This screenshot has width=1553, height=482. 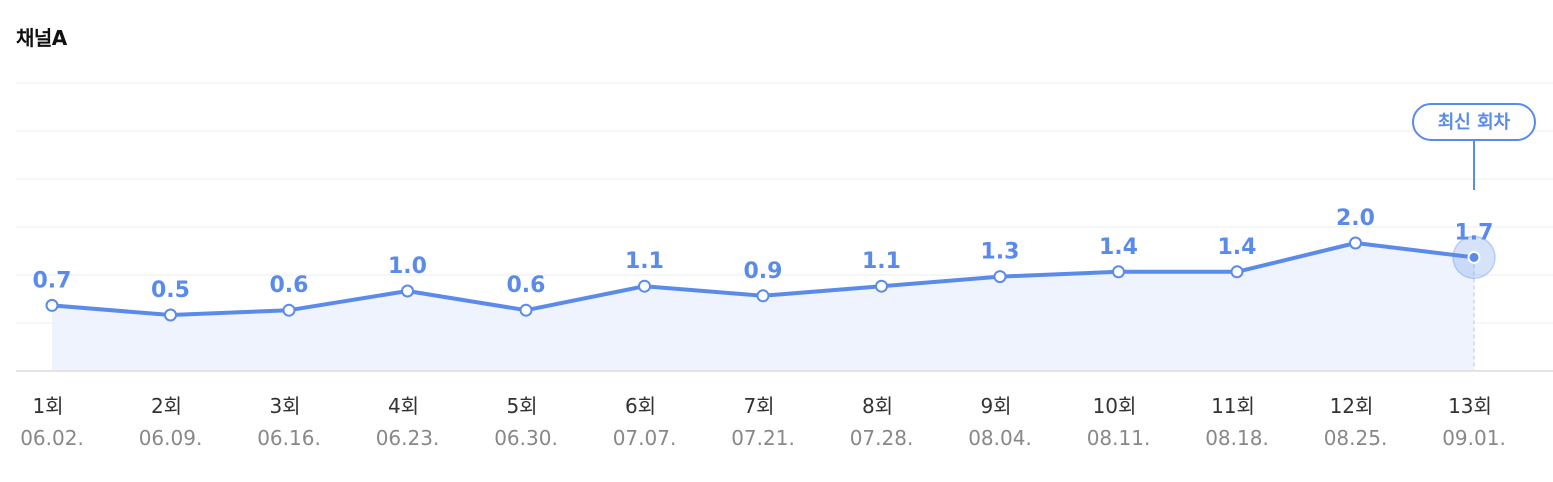 I want to click on x-tick-label-date: 07.28., so click(x=882, y=438).